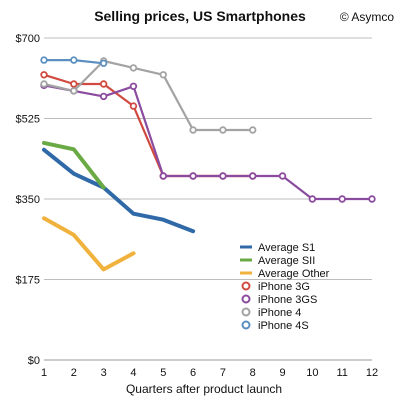 The height and width of the screenshot is (409, 400). I want to click on x-tick-label: 11, so click(341, 373).